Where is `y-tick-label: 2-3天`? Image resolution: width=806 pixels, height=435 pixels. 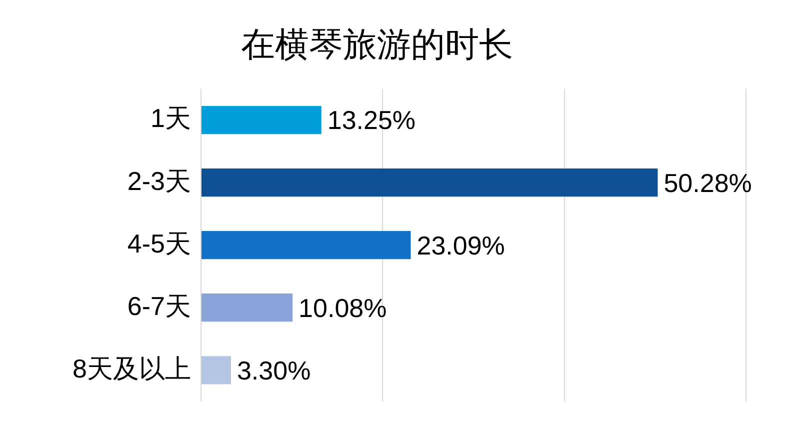
y-tick-label: 2-3天 is located at coordinates (159, 181).